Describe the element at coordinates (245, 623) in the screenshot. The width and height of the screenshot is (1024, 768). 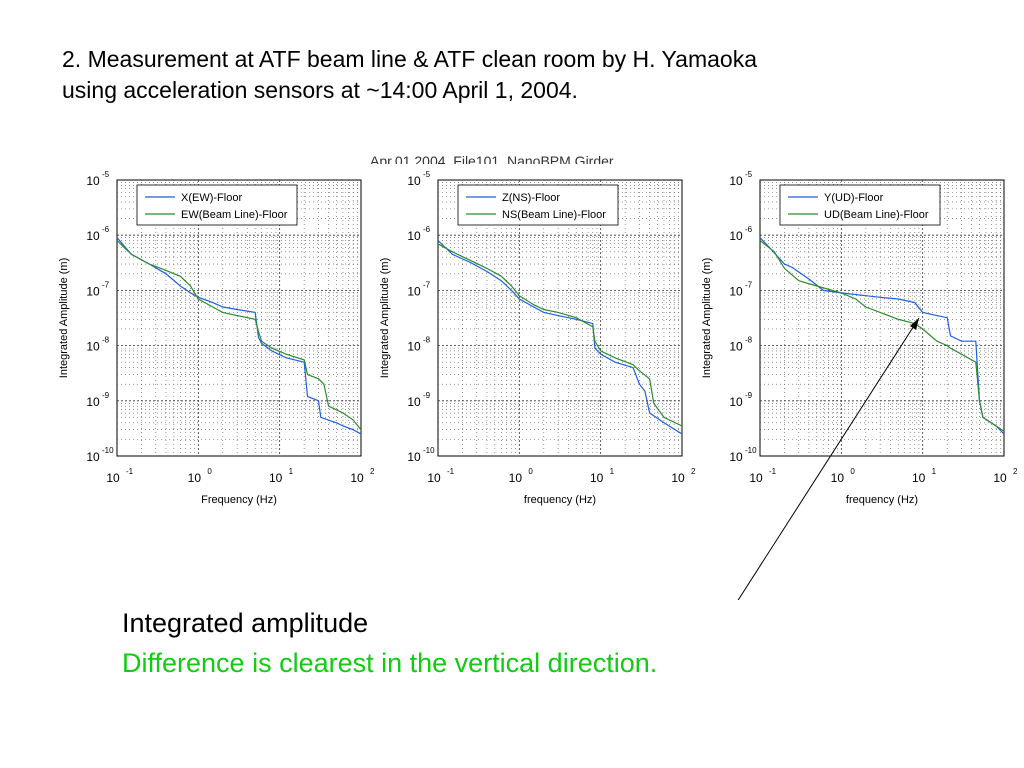
I see `caption-integrated-amplitude: Integrated amplitude` at that location.